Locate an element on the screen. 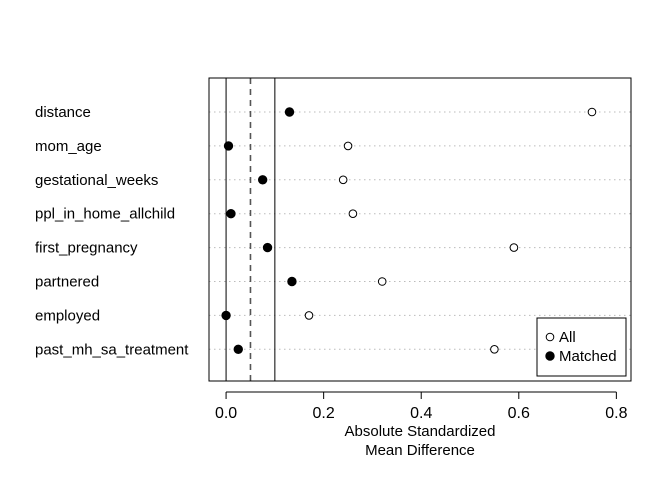  x-tick-label: 0.4 is located at coordinates (421, 413).